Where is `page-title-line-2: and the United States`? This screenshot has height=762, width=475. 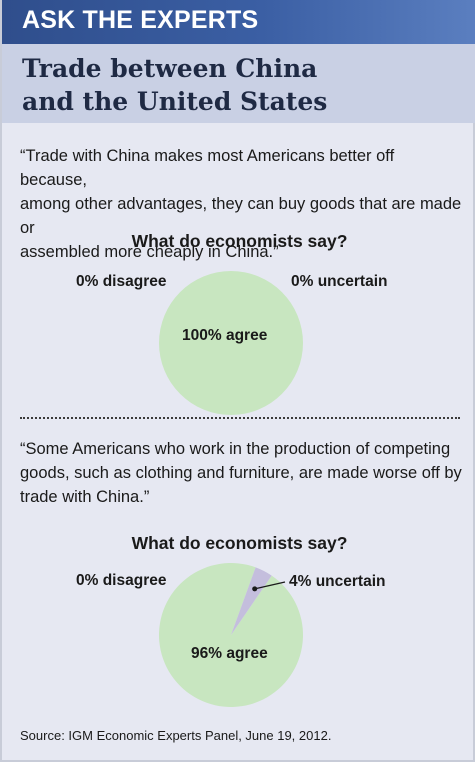
page-title-line-2: and the United States is located at coordinates (175, 101).